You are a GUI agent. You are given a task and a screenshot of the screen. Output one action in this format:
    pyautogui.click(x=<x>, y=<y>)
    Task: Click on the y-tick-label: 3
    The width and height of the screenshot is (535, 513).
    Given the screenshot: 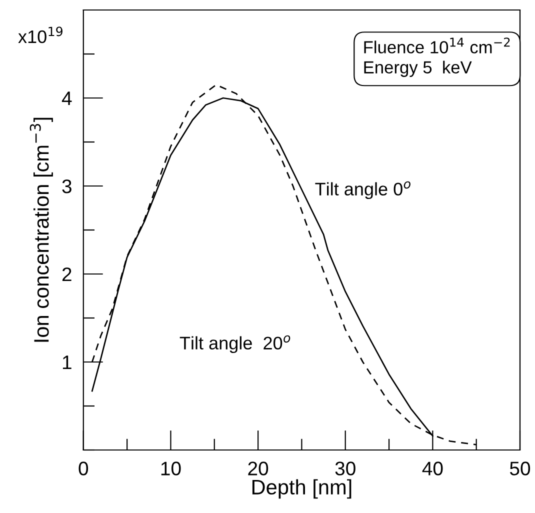 What is the action you would take?
    pyautogui.click(x=67, y=186)
    